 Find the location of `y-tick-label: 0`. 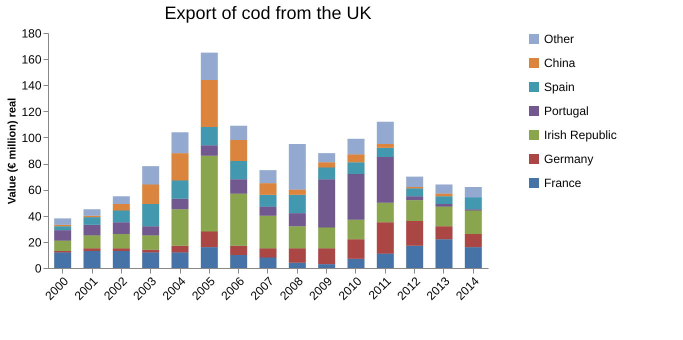

y-tick-label: 0 is located at coordinates (38, 269).